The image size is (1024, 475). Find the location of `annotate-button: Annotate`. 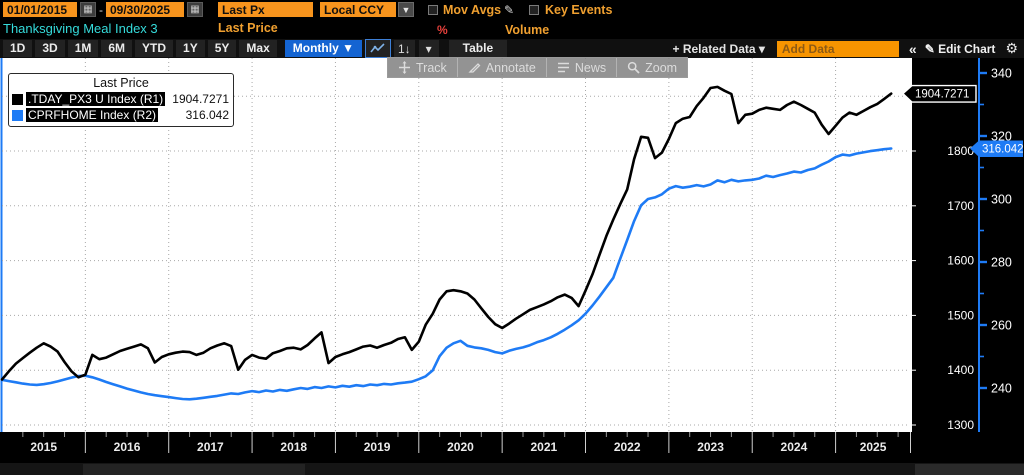

annotate-button: Annotate is located at coordinates (502, 67).